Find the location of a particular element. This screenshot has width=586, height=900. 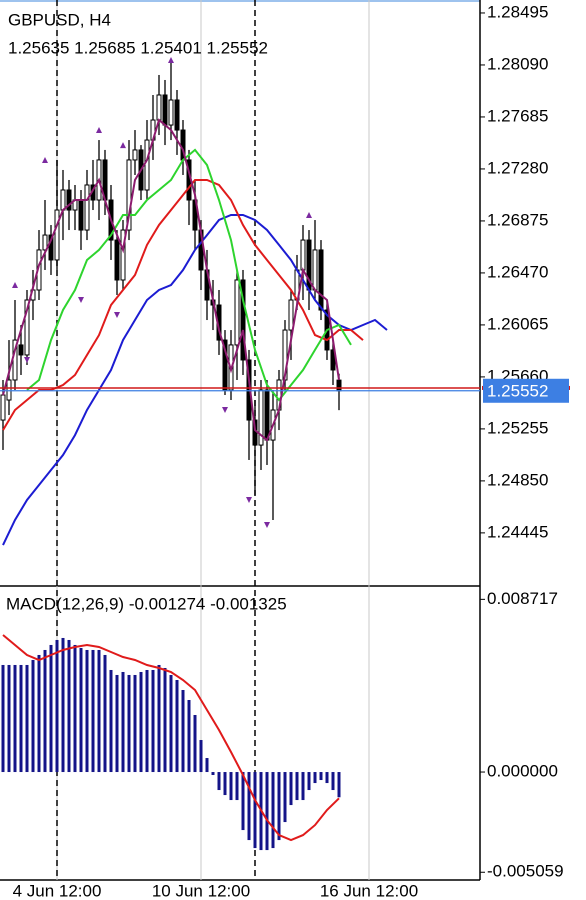

y-tick-label: 1.24445 is located at coordinates (517, 531).